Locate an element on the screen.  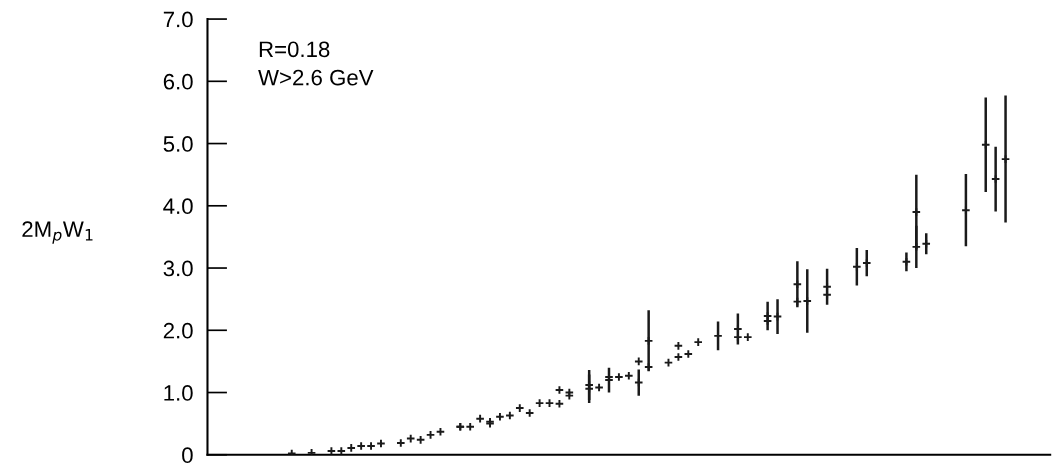
y-tick-label: 4.0 is located at coordinates (178, 206).